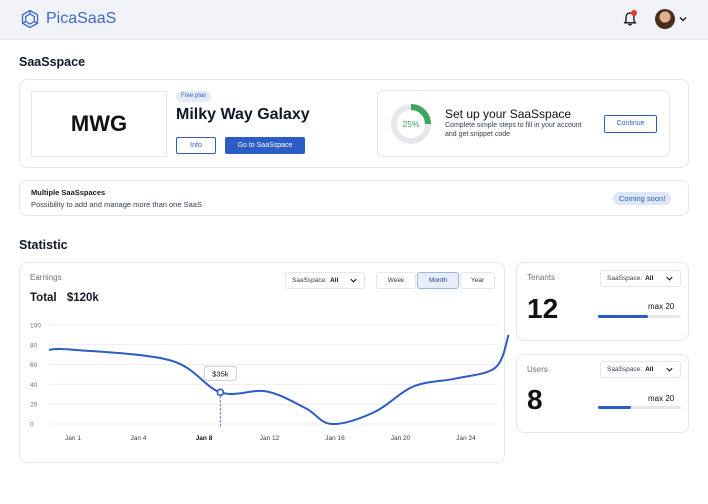 The height and width of the screenshot is (504, 708). Describe the element at coordinates (543, 308) in the screenshot. I see `tenants-count: 12` at that location.